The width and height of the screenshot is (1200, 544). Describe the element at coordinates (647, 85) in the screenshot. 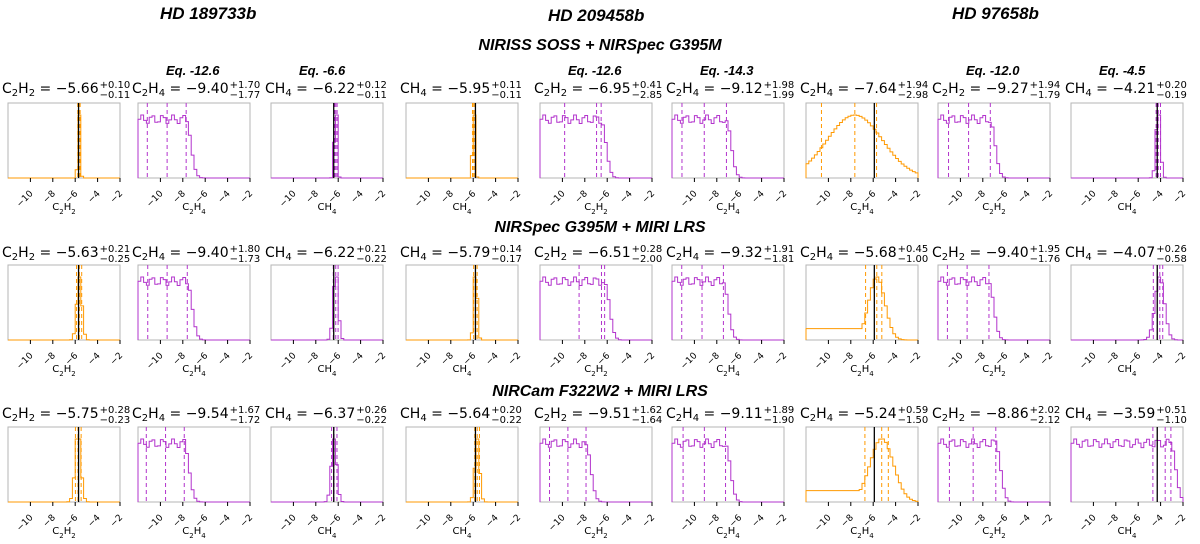

I see `upper-error: +0.41` at that location.